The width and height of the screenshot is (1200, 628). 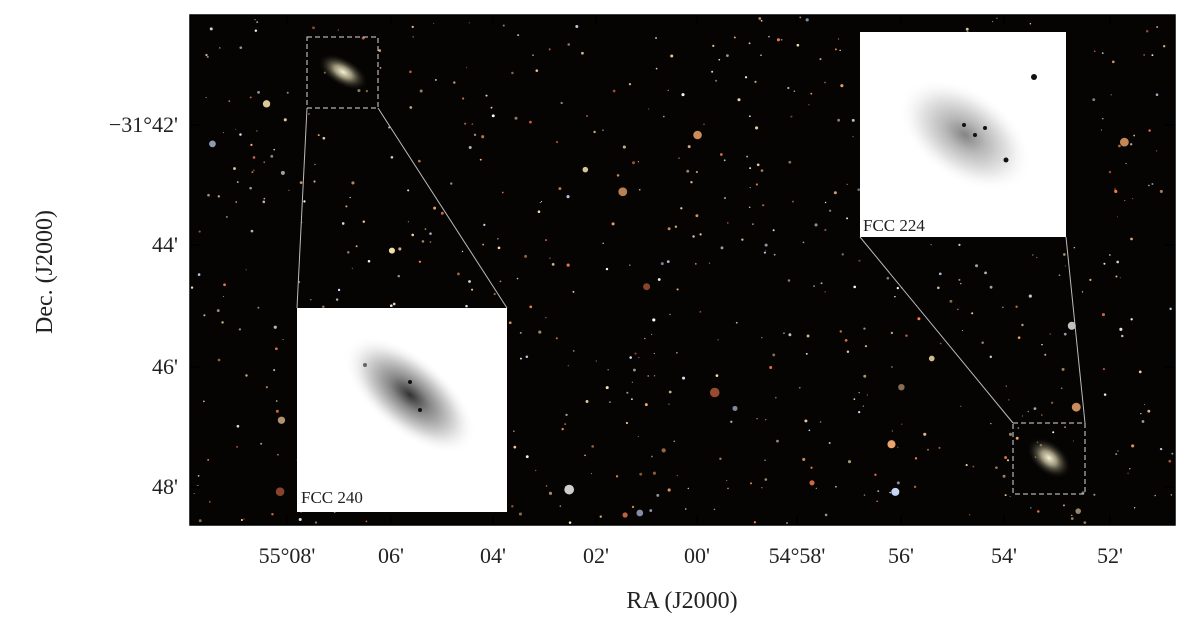 What do you see at coordinates (697, 555) in the screenshot?
I see `x-tick-label: 00'` at bounding box center [697, 555].